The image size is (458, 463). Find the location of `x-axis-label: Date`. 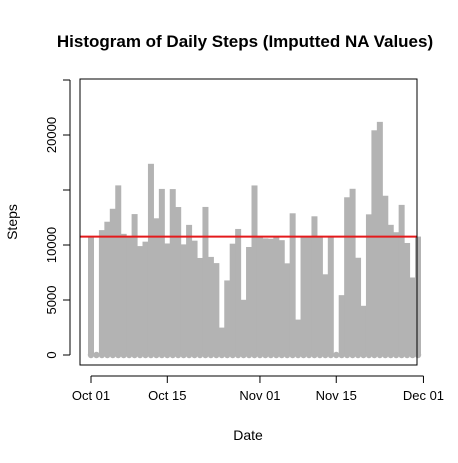

x-axis-label: Date is located at coordinates (248, 435).